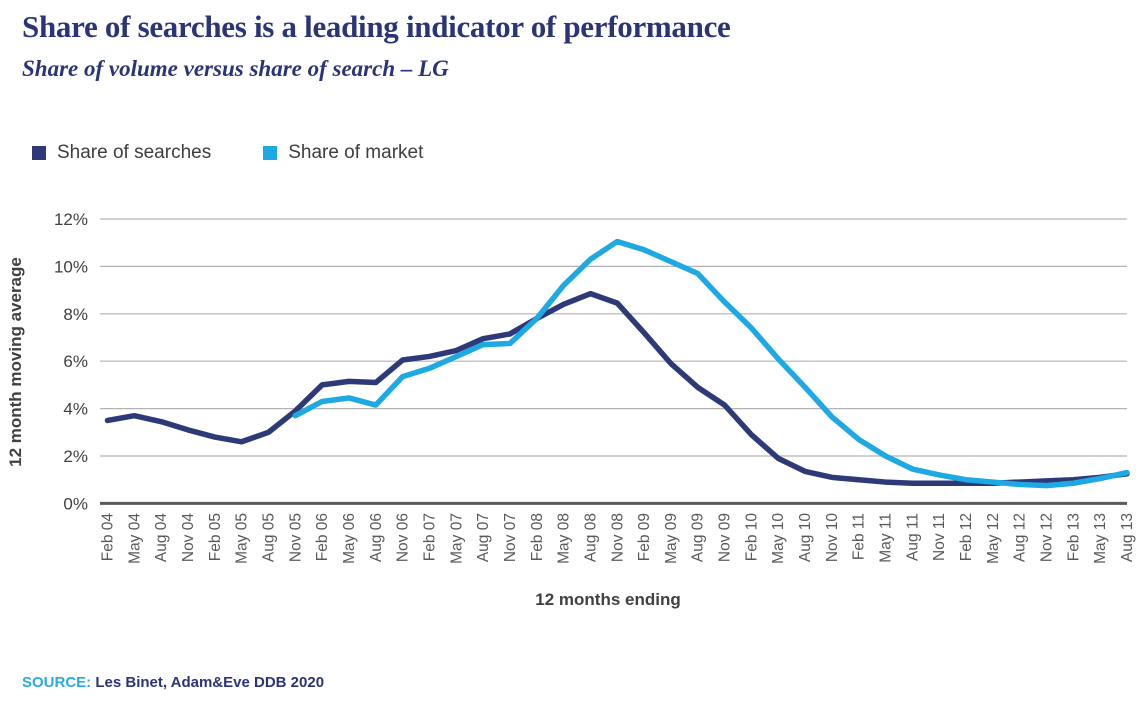 The image size is (1146, 715). I want to click on x-tick-label: Nov 12, so click(1047, 537).